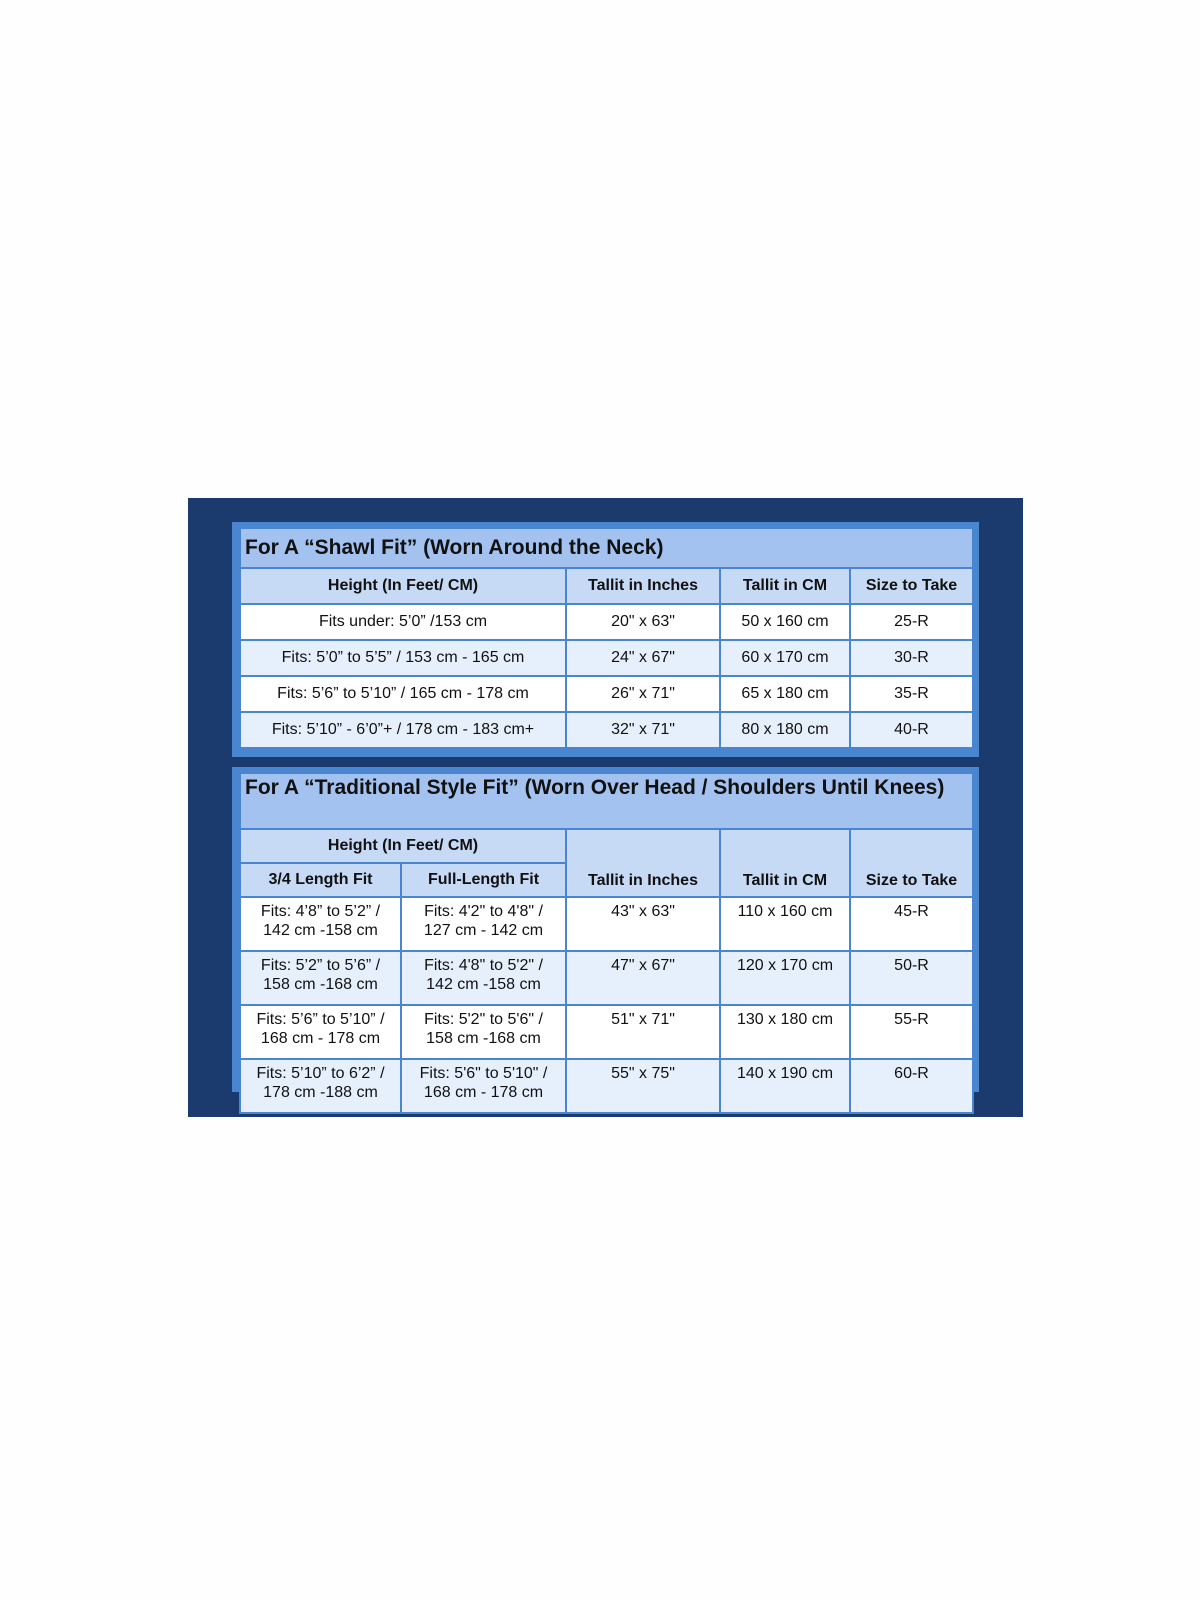 The image size is (1200, 1600). What do you see at coordinates (483, 880) in the screenshot?
I see `header-full-length-fit: Full-Length Fit` at bounding box center [483, 880].